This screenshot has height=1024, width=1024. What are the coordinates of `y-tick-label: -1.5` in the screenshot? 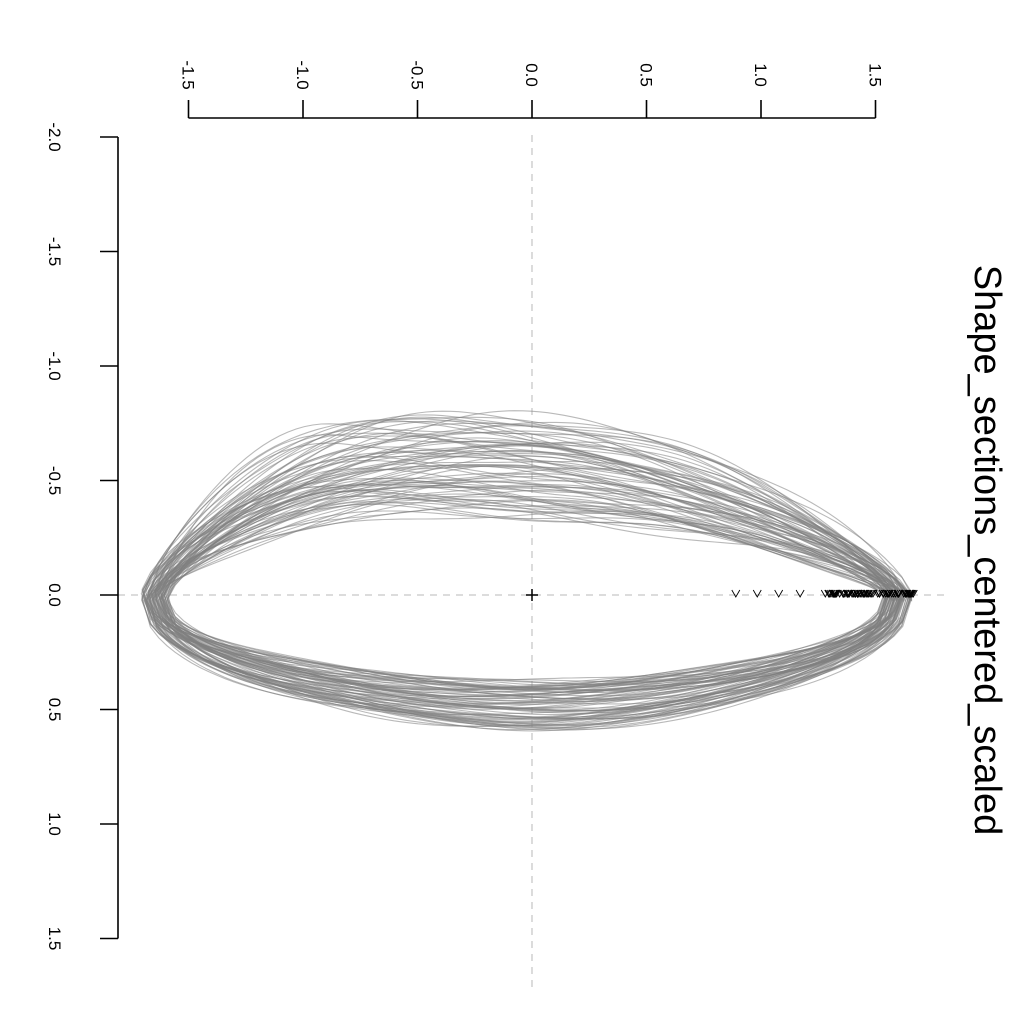 It's located at (54, 251).